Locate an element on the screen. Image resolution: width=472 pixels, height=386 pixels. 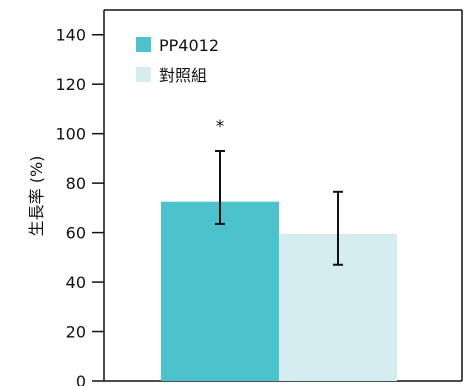
significance-mark: * is located at coordinates (220, 127).